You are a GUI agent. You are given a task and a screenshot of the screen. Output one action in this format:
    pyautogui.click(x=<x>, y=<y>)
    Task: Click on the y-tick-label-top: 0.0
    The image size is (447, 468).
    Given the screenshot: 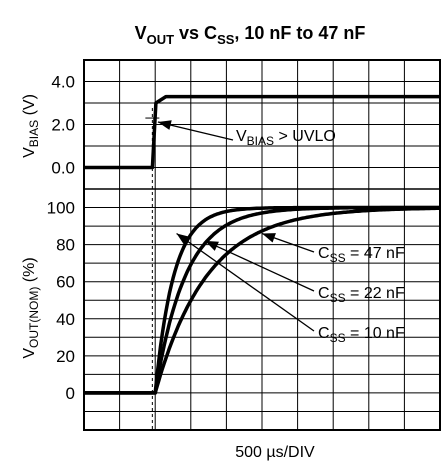 What is the action you would take?
    pyautogui.click(x=63, y=168)
    